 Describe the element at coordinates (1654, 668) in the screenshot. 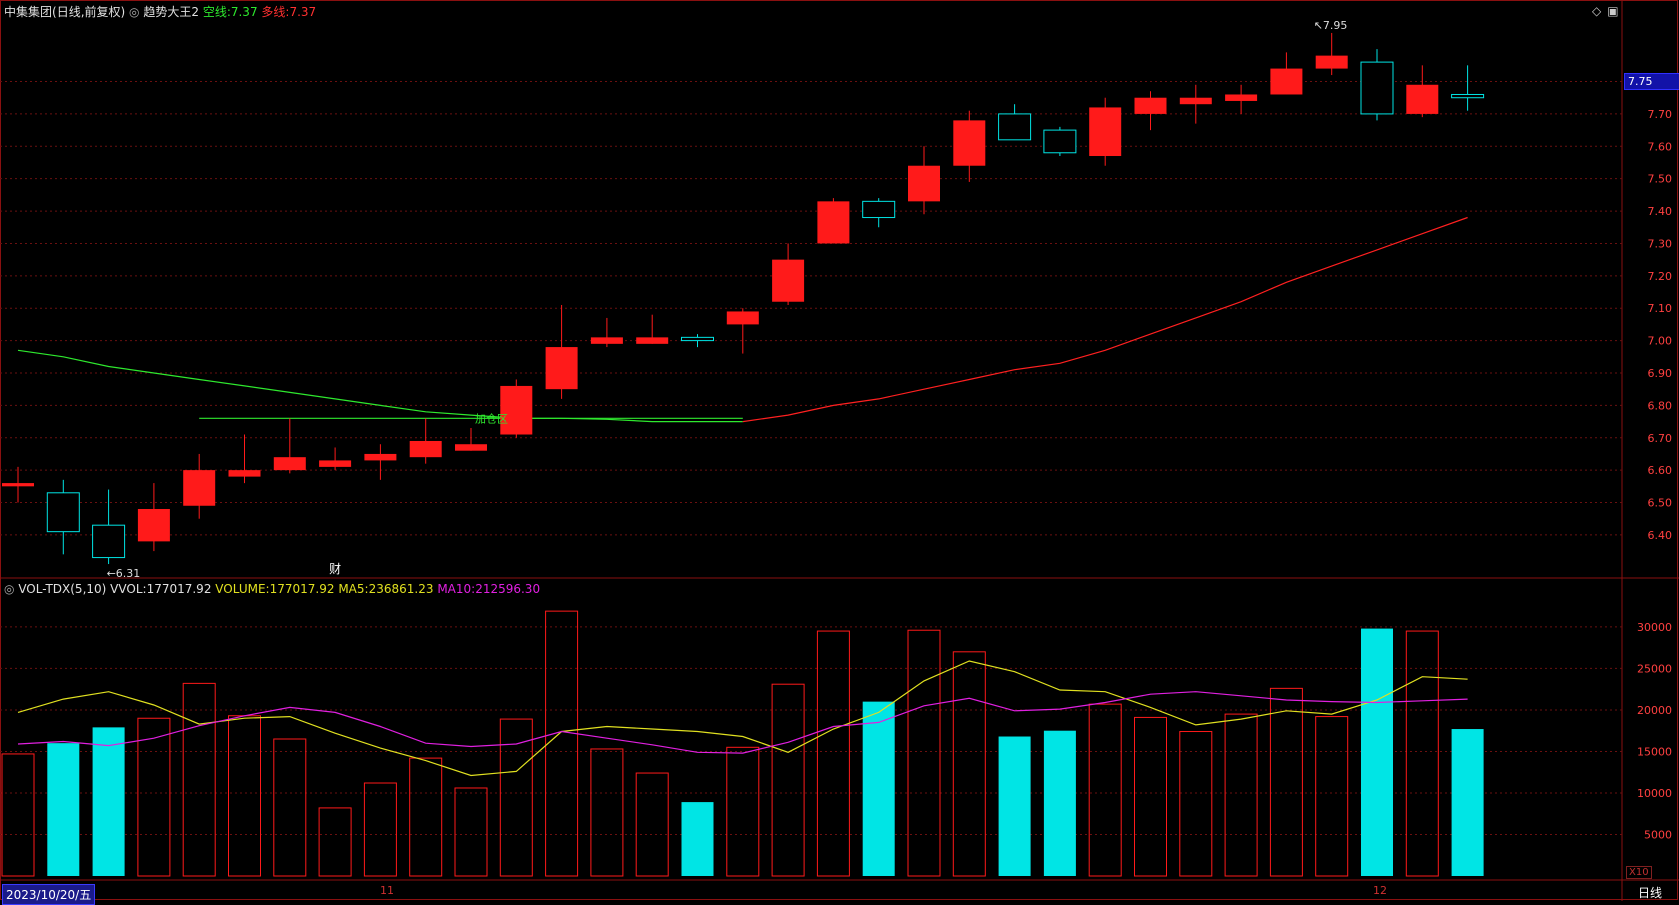

I see `volume-tick-label: 25000` at that location.